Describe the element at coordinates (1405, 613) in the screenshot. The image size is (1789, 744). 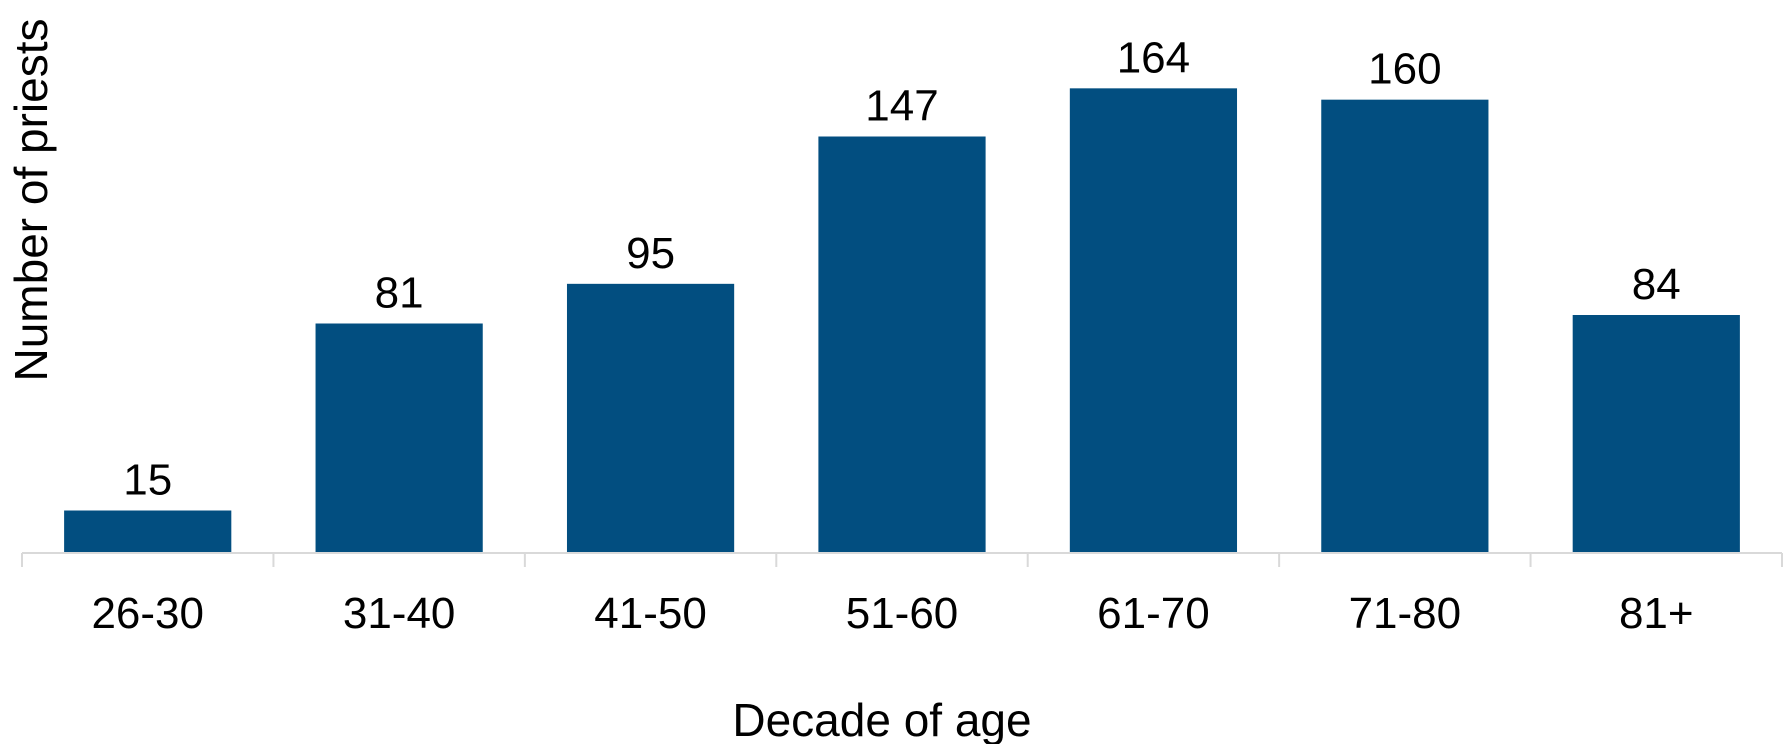
I see `x-tick-label-71-80: 71-80` at that location.